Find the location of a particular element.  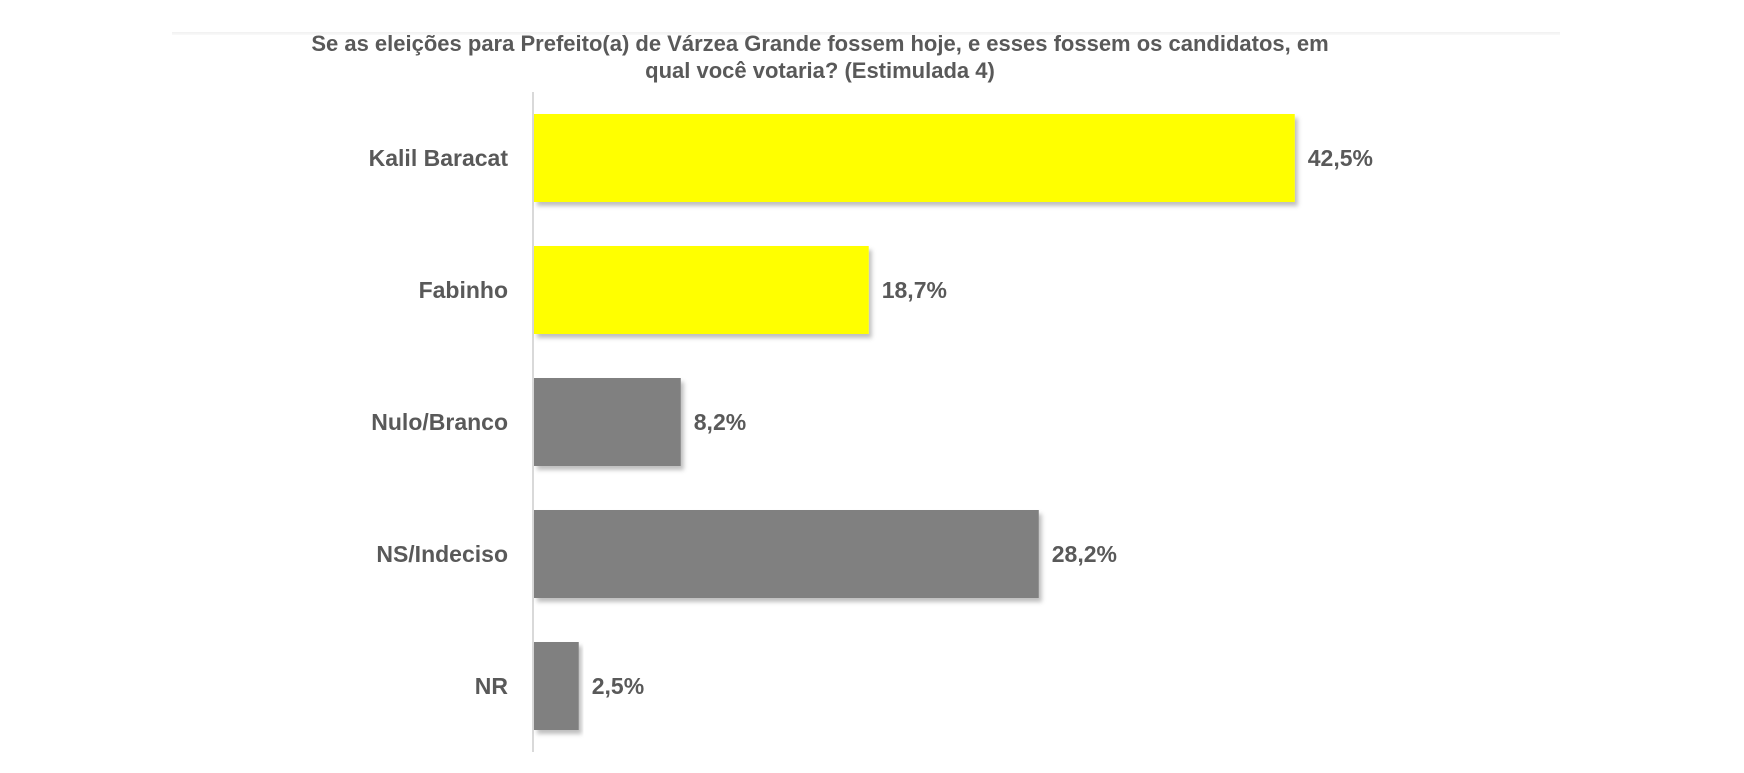

category-label: Nulo/Branco is located at coordinates (439, 422).